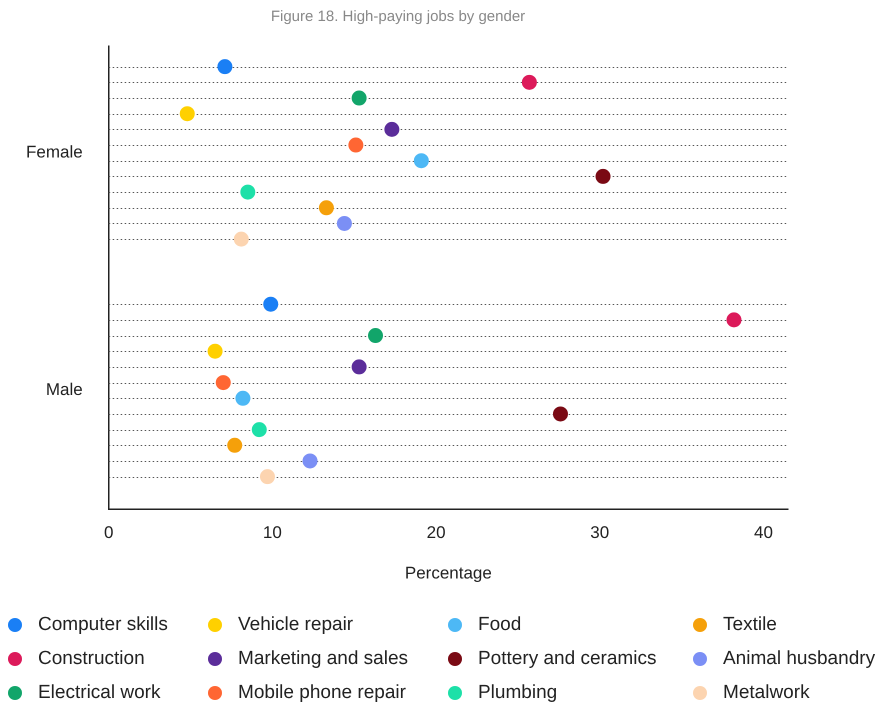 This screenshot has height=711, width=885. What do you see at coordinates (766, 693) in the screenshot?
I see `legend-label: Metalwork` at bounding box center [766, 693].